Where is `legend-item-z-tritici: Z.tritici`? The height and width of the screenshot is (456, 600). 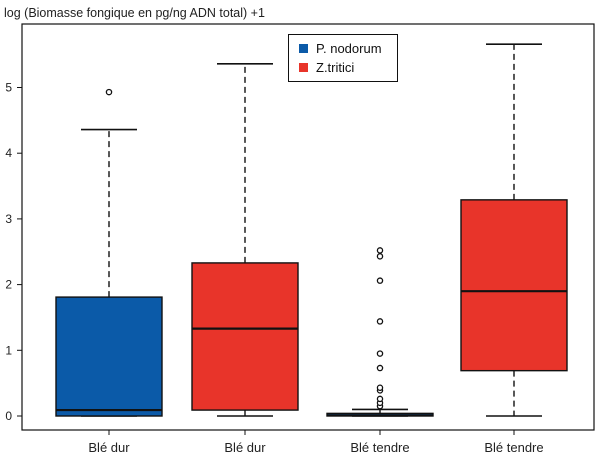
legend-item-z-tritici: Z.tritici is located at coordinates (326, 67).